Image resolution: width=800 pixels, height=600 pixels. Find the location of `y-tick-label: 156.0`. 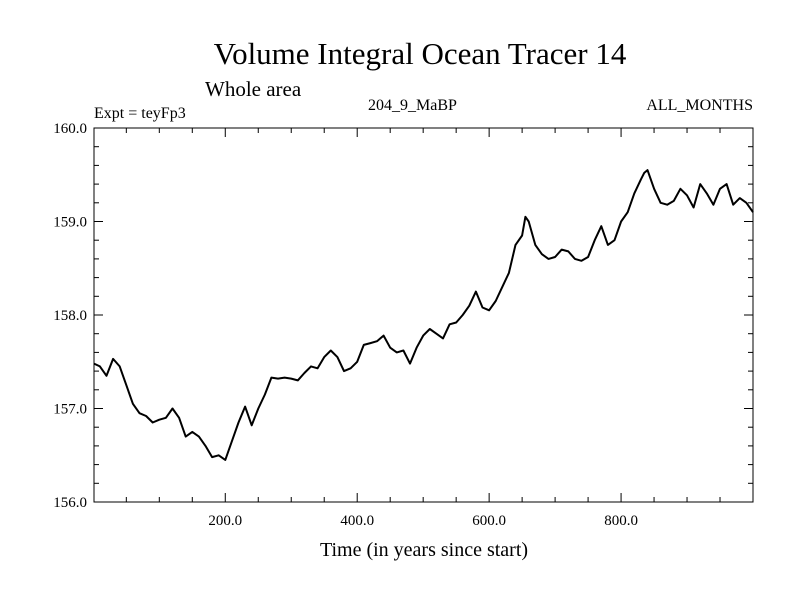

y-tick-label: 156.0 is located at coordinates (70, 503).